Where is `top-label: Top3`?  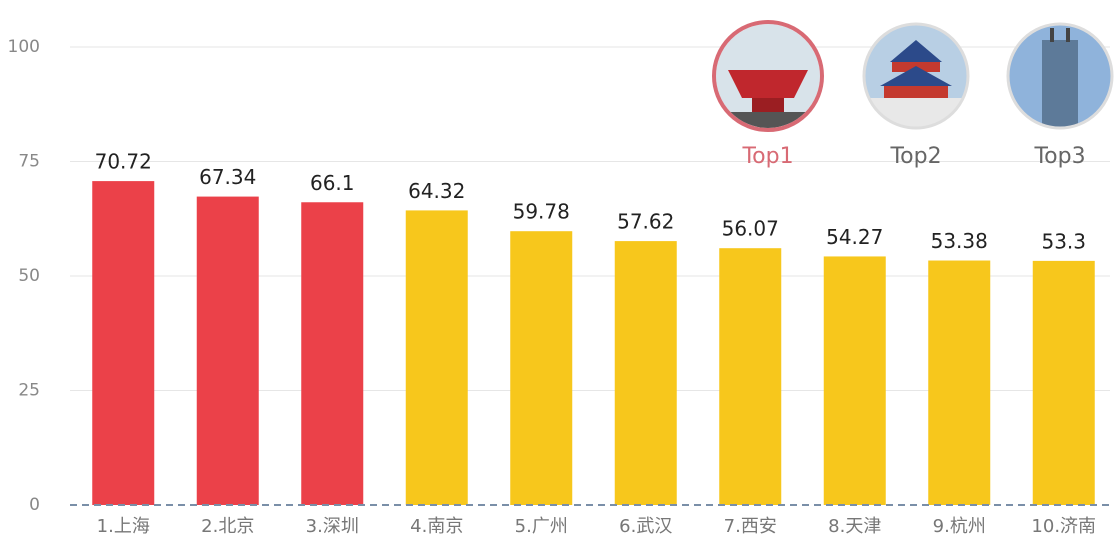
top-label: Top3 is located at coordinates (1059, 156).